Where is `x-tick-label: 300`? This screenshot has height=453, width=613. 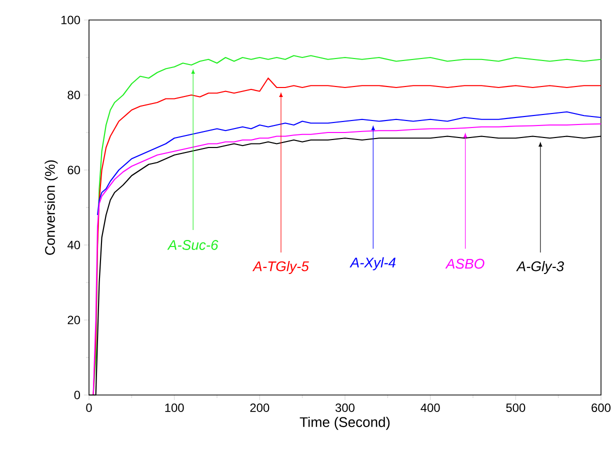
x-tick-label: 300 is located at coordinates (345, 408).